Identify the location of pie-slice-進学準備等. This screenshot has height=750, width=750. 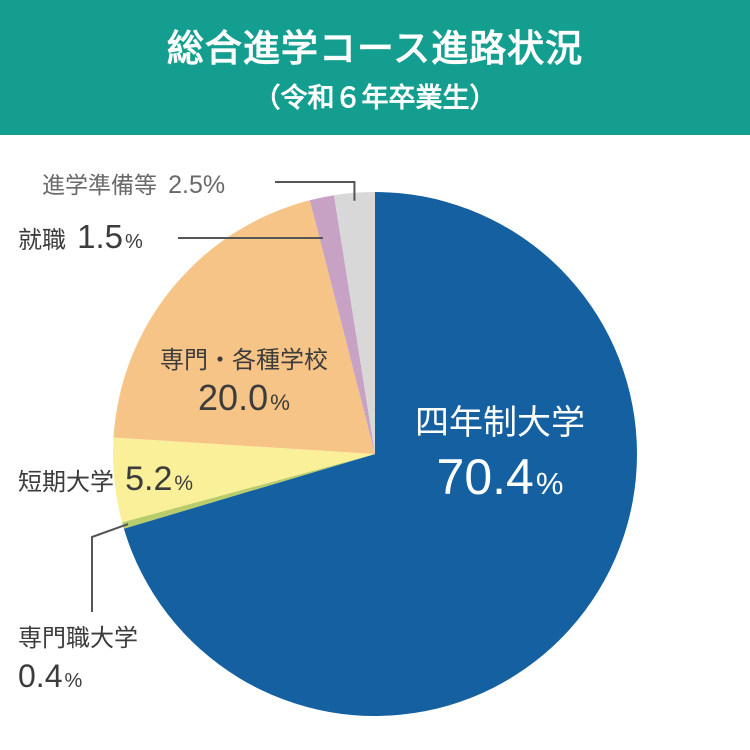
(354, 323).